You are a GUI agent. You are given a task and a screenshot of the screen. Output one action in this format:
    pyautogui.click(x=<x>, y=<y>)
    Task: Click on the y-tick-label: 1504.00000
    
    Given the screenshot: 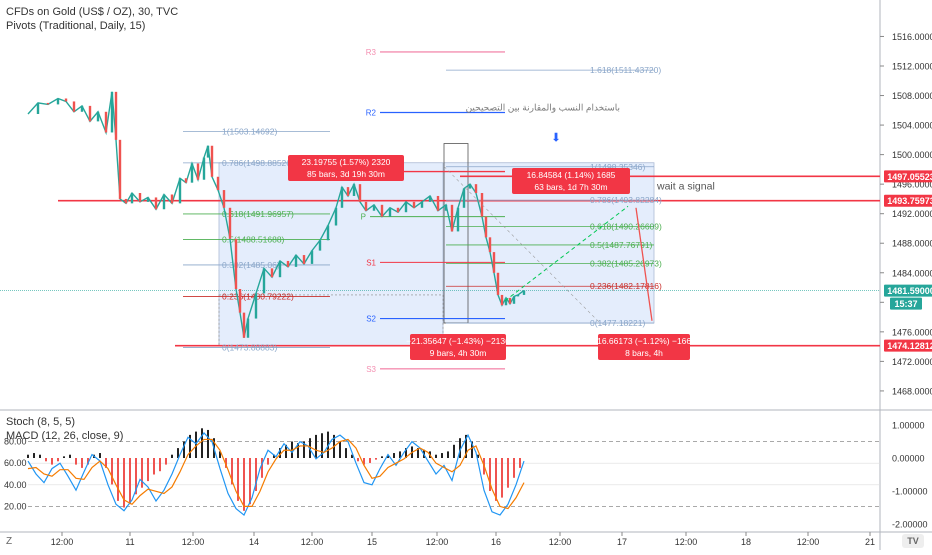 What is the action you would take?
    pyautogui.click(x=912, y=126)
    